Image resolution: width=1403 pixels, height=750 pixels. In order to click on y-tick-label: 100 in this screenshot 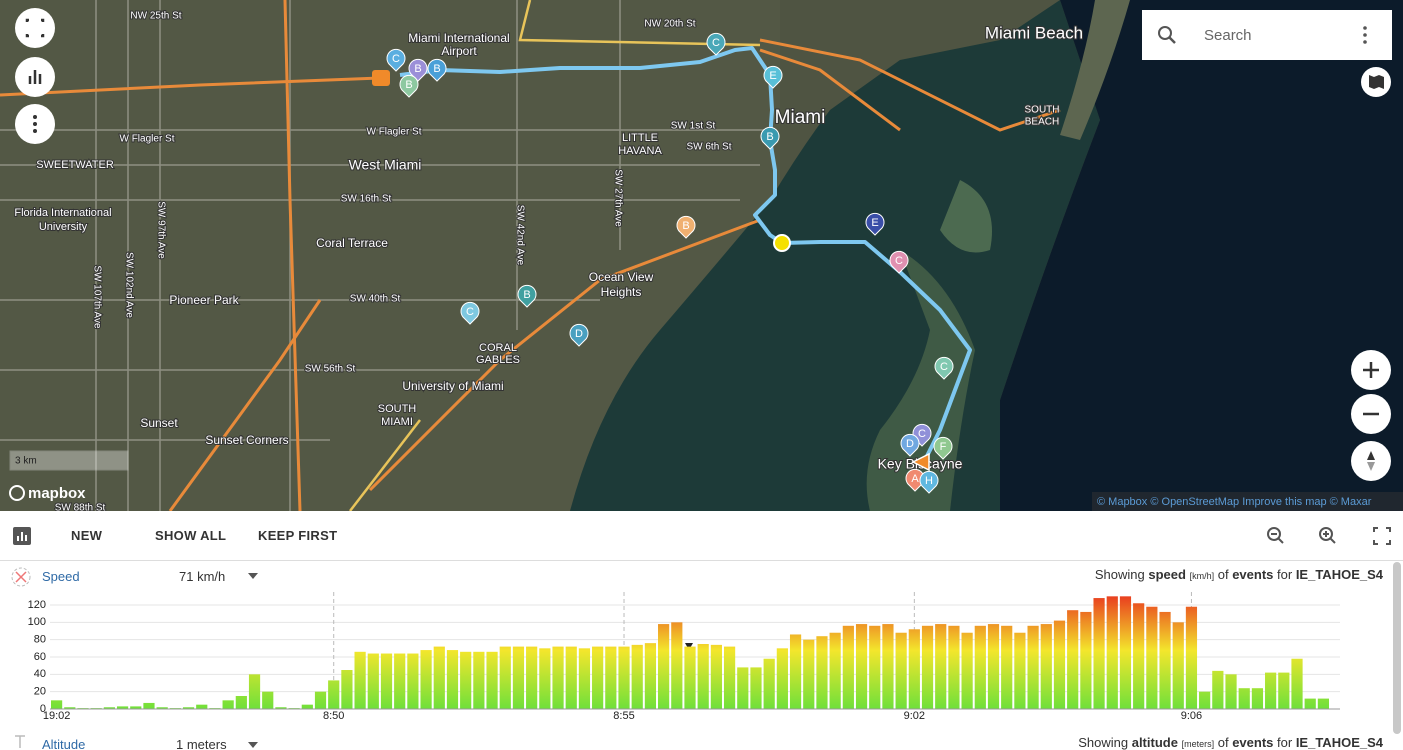, I will do `click(37, 622)`.